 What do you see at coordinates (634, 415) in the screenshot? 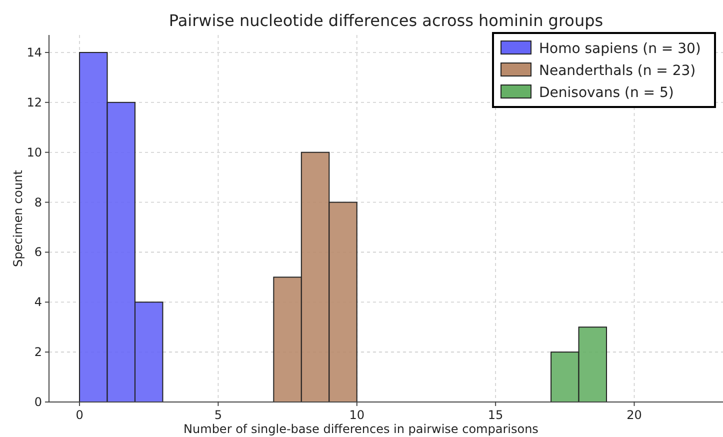
I see `x-tick-label: 20` at bounding box center [634, 415].